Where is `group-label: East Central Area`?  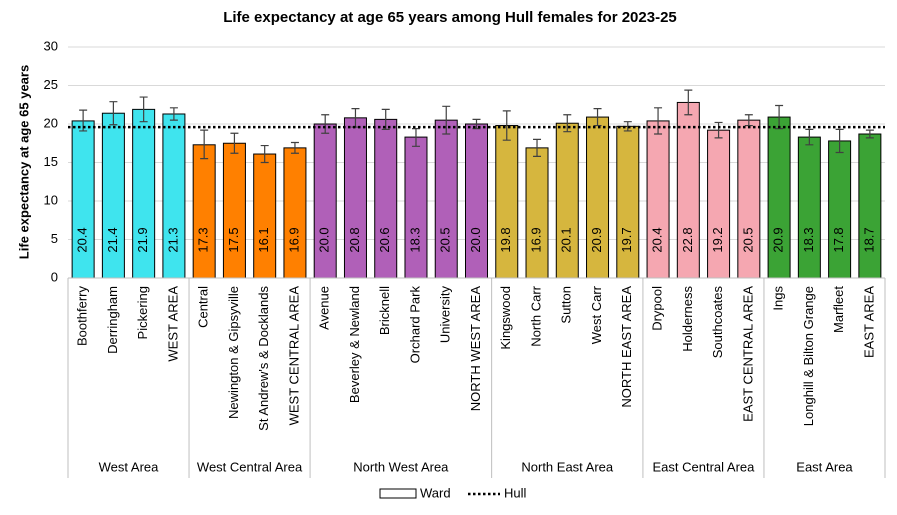 group-label: East Central Area is located at coordinates (703, 466).